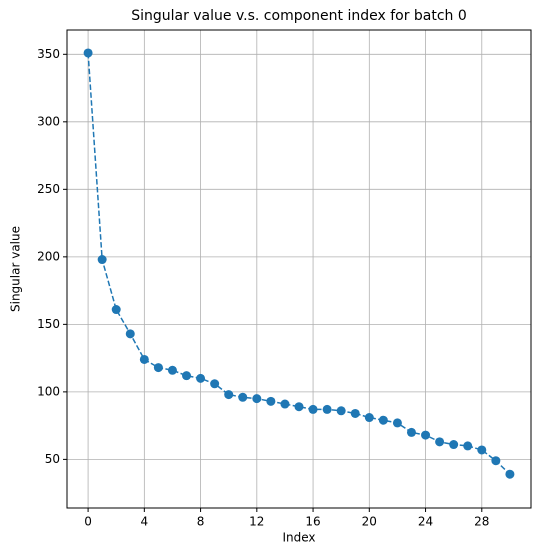 This screenshot has width=540, height=551. I want to click on y-axis-label: Singular value, so click(16, 269).